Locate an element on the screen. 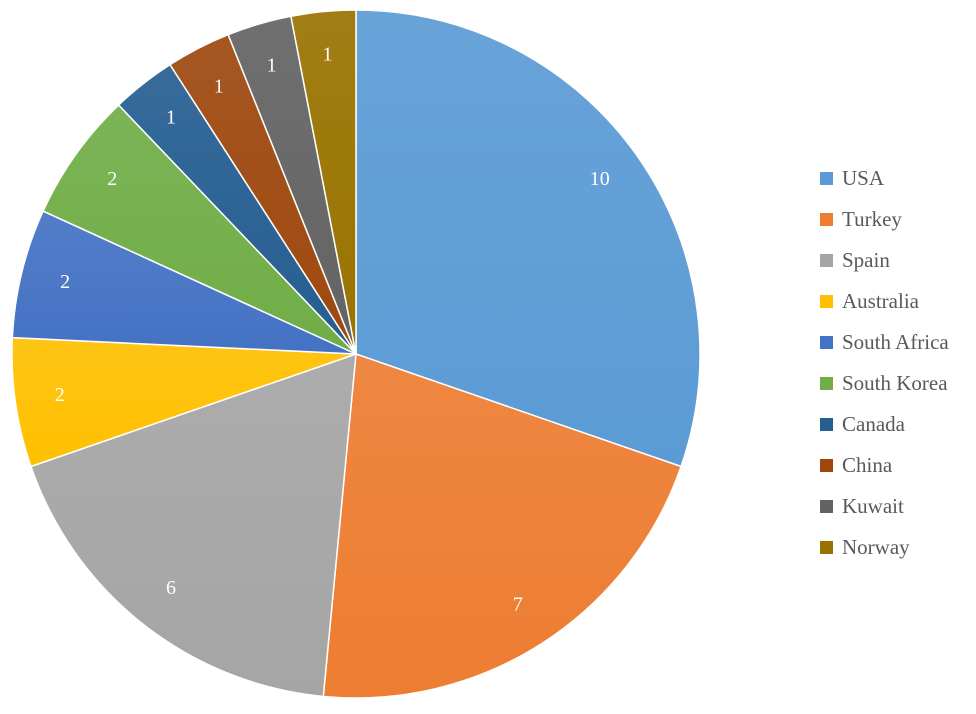 This screenshot has height=714, width=976. legend-item-usa: USA is located at coordinates (884, 178).